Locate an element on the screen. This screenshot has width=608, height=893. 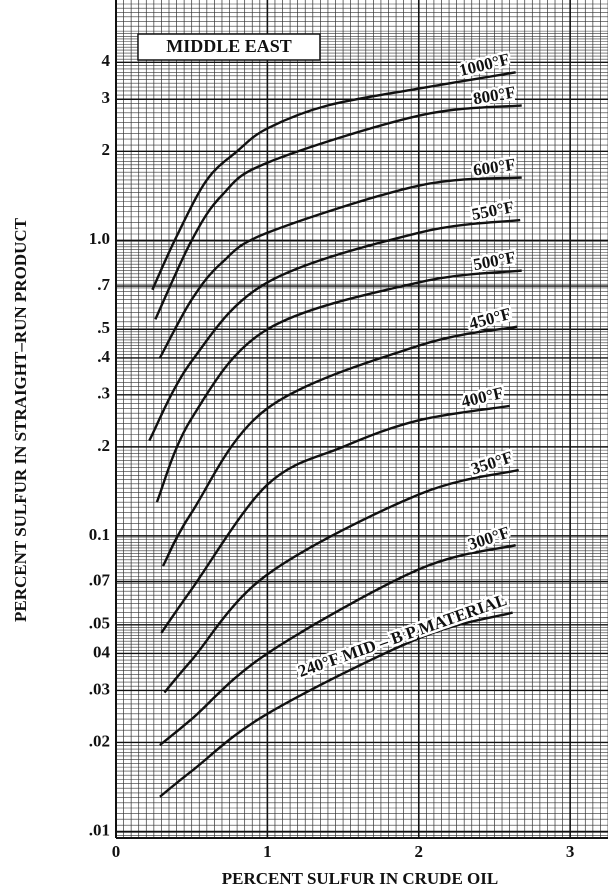
x-tick-label: 0 is located at coordinates (116, 851).